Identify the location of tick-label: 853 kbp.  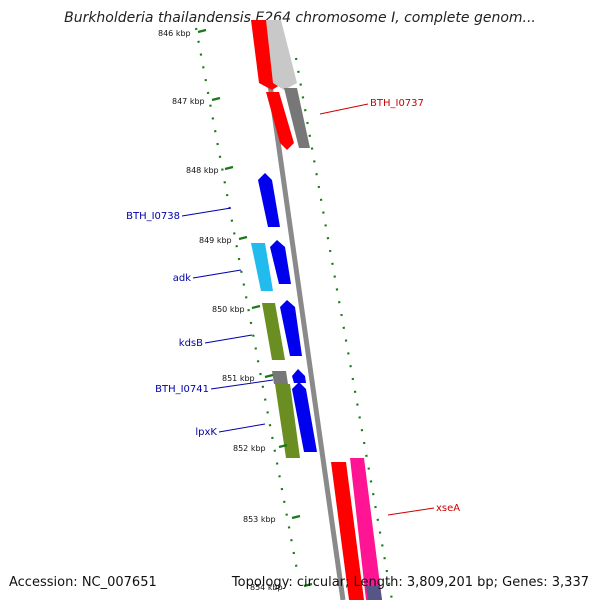
(259, 519).